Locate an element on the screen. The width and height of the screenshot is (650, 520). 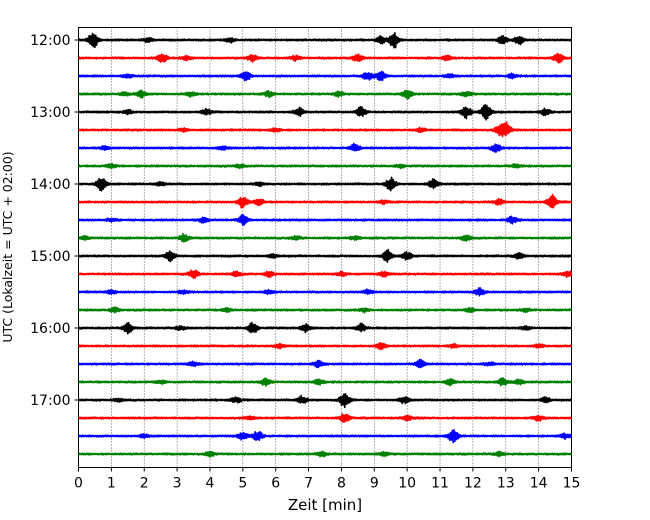
x-axis-label: Zeit [min] is located at coordinates (325, 505).